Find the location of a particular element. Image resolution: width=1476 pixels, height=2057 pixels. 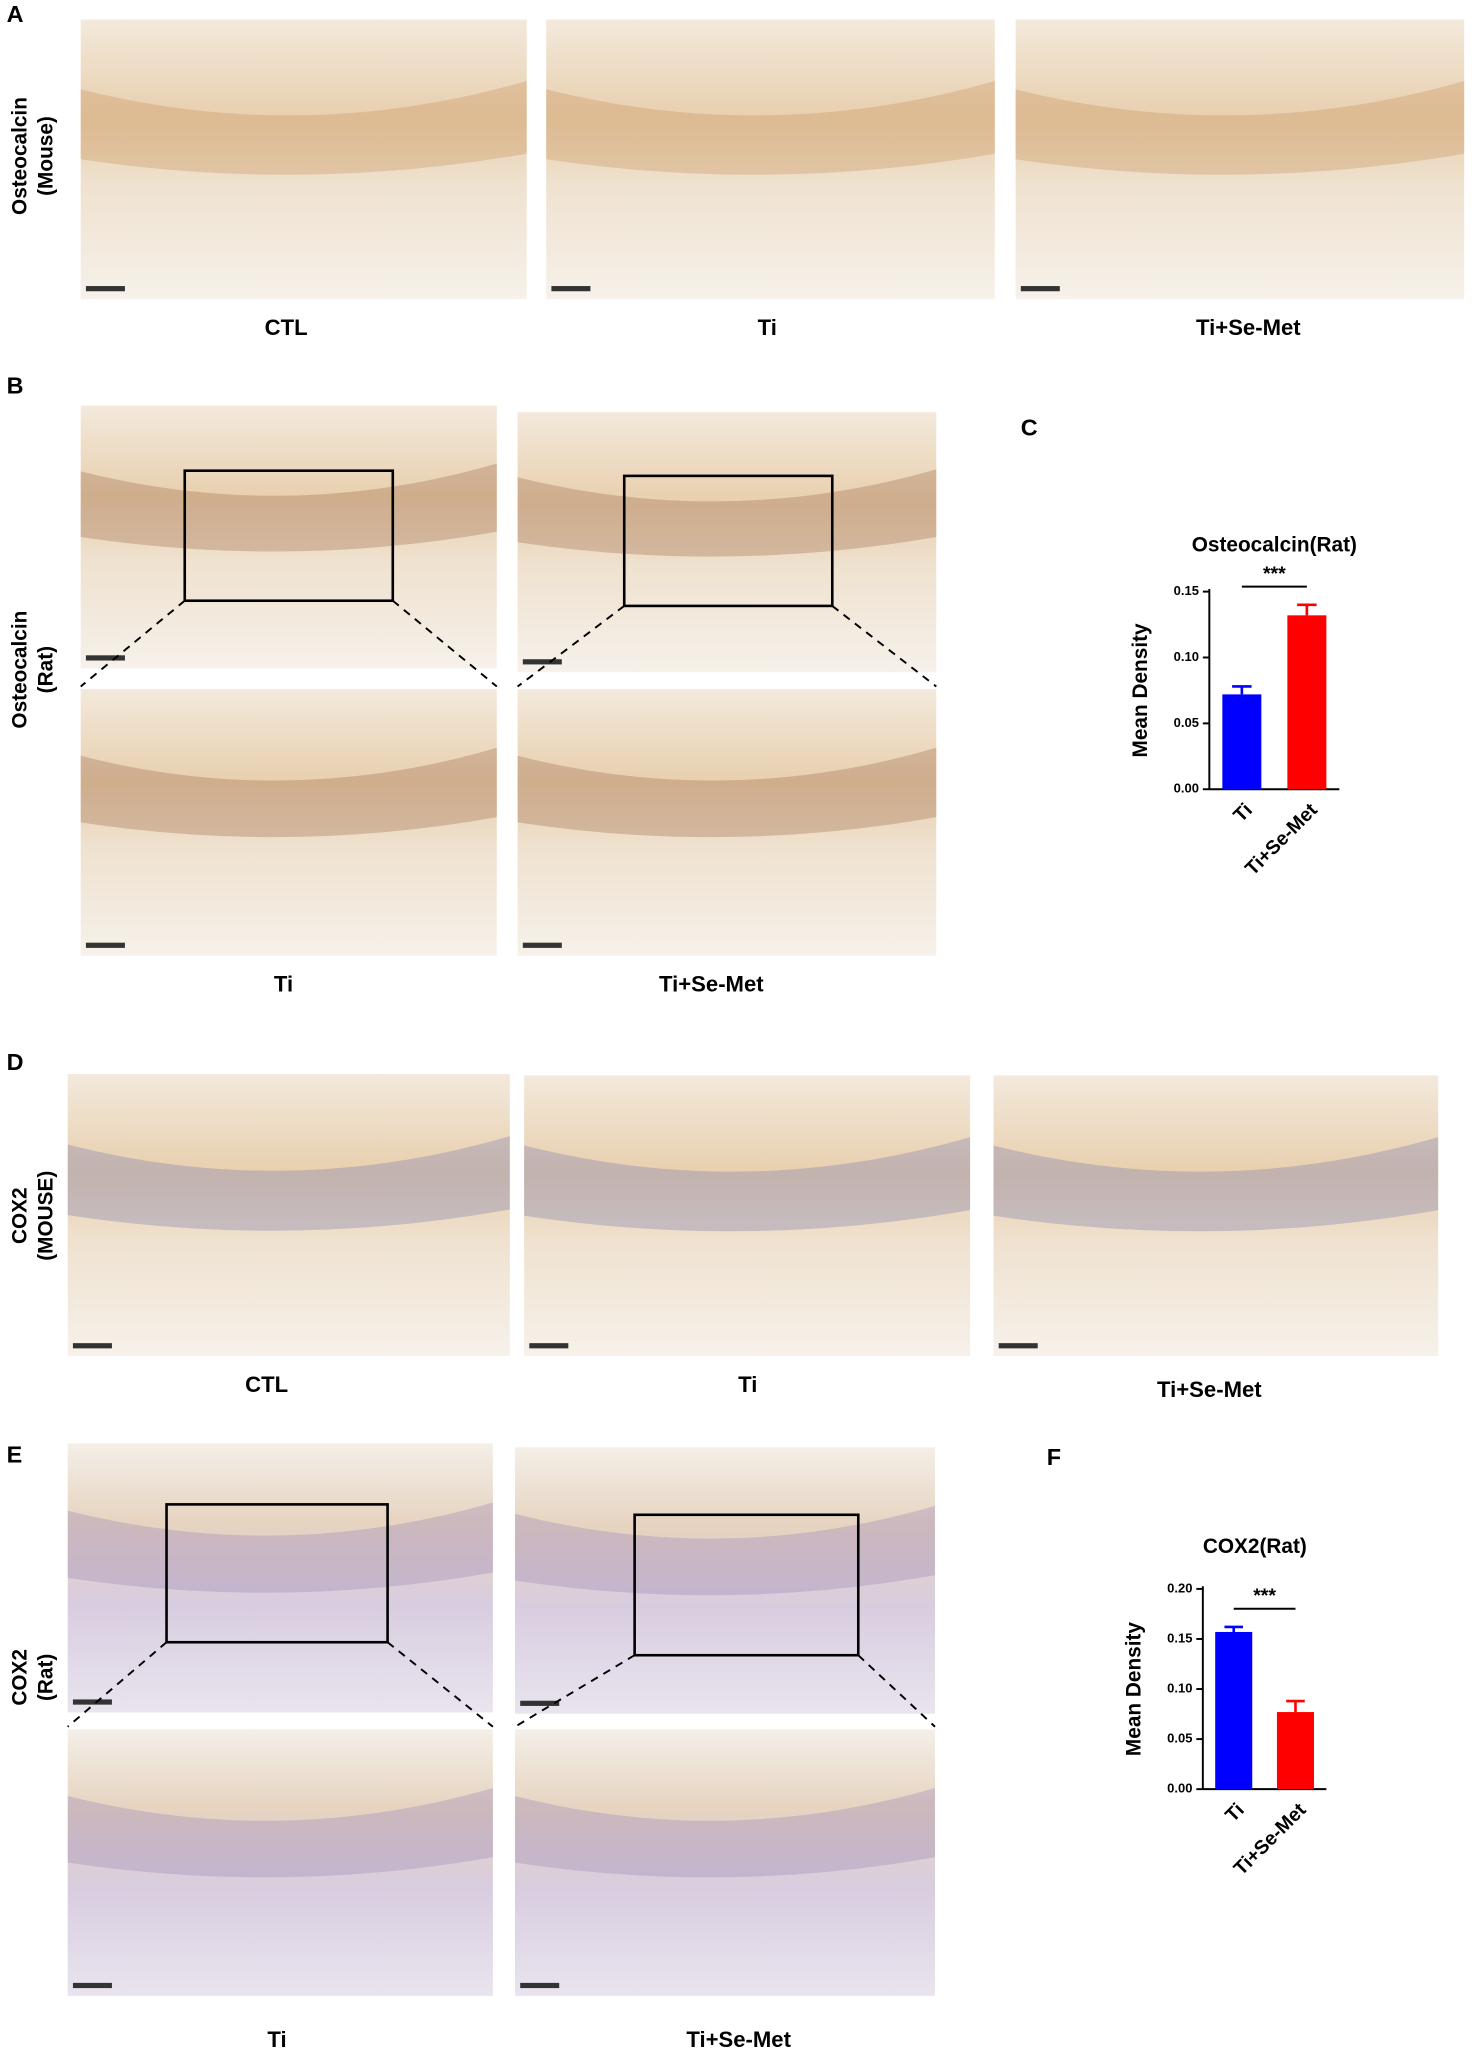

row-label: Osteocalcin (Mouse) is located at coordinates (32, 156).